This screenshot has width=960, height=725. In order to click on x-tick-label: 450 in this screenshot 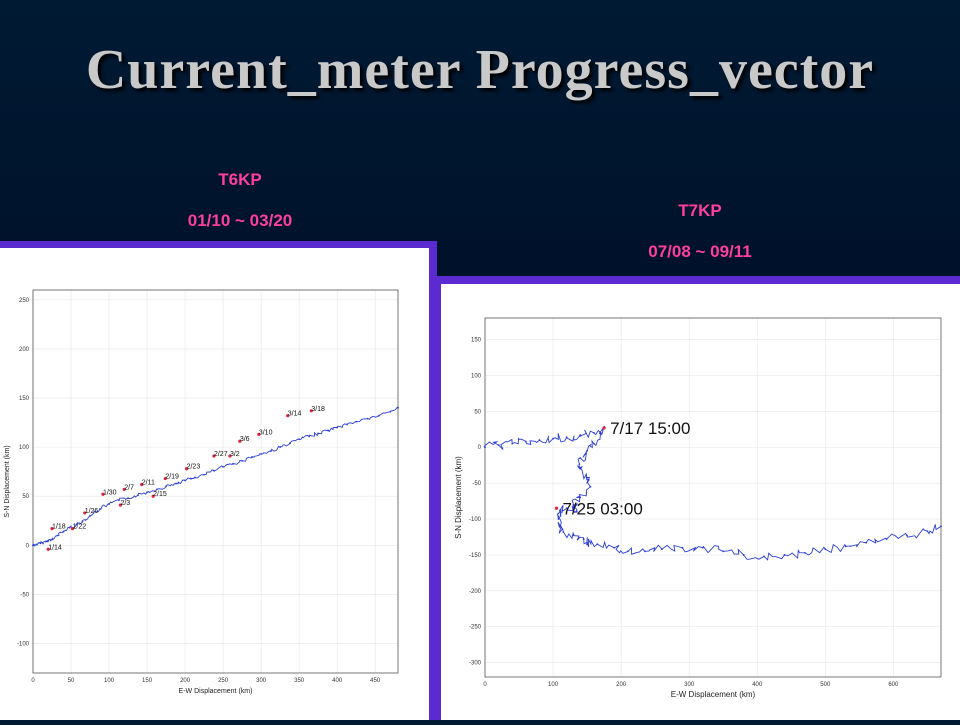, I will do `click(375, 681)`.